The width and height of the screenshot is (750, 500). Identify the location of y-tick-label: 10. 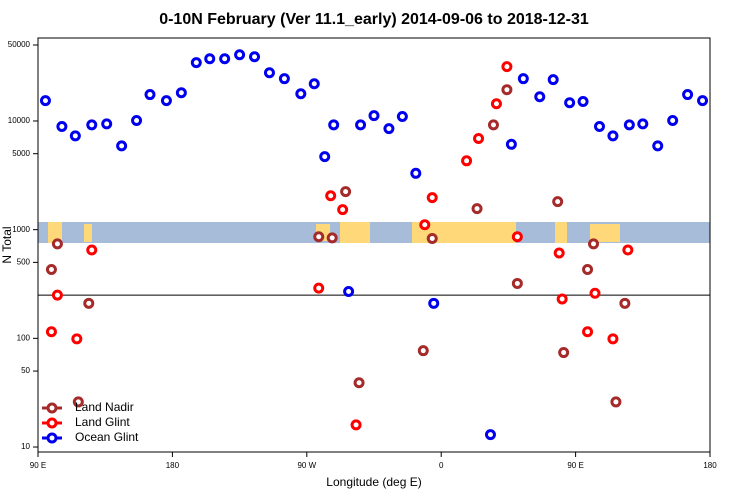
(25, 446).